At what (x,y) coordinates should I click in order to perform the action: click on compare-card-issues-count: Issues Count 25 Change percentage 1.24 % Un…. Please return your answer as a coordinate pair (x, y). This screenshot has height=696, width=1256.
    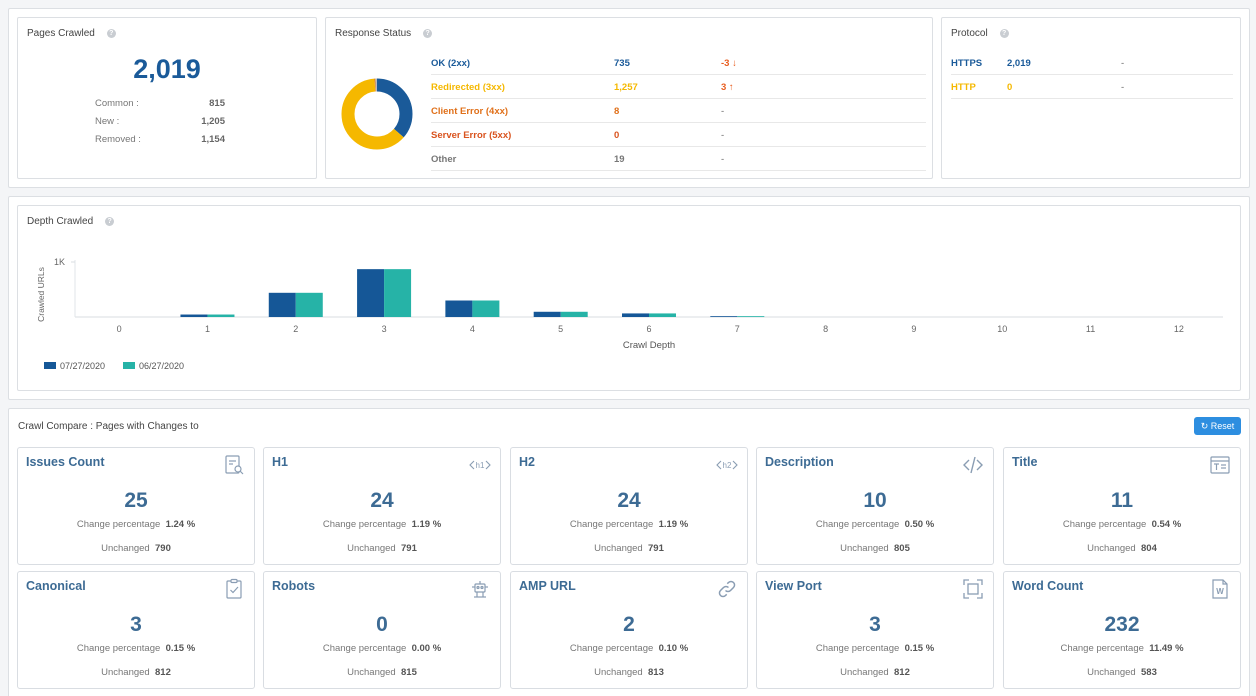
    Looking at the image, I should click on (136, 506).